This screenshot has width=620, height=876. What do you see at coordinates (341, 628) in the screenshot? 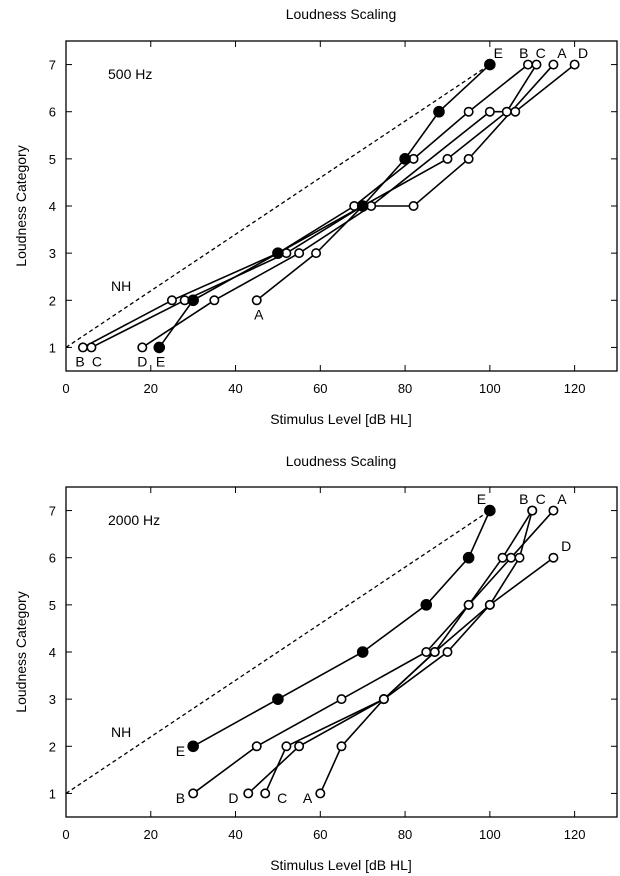
I see `series-line-e` at bounding box center [341, 628].